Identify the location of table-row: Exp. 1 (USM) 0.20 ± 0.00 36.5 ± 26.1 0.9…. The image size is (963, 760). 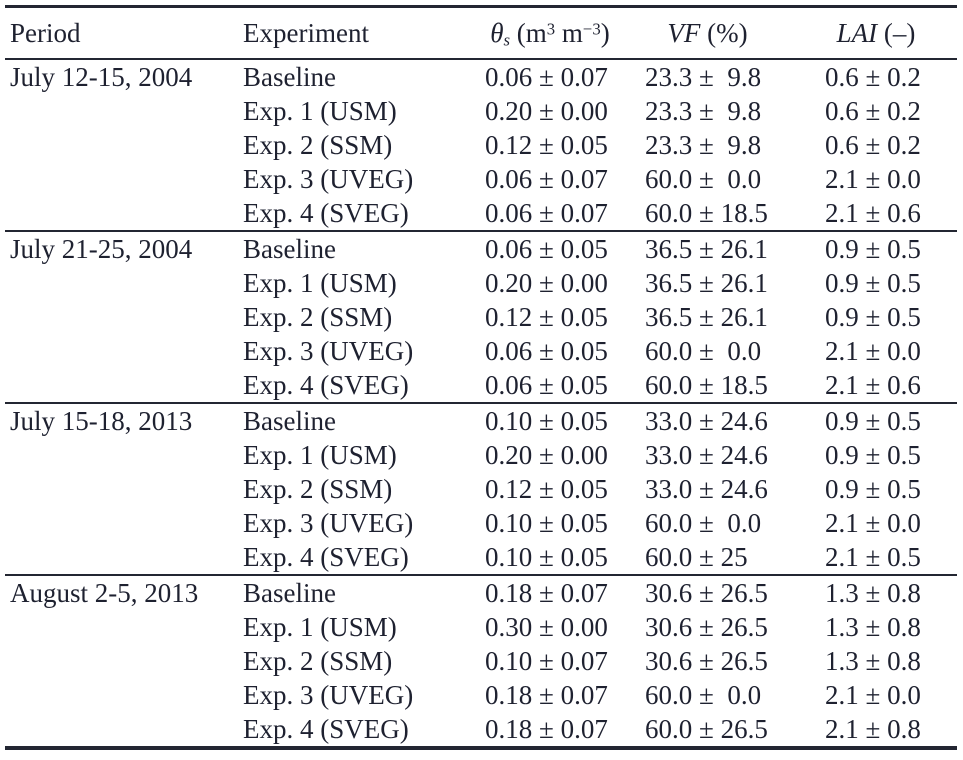
(481, 283).